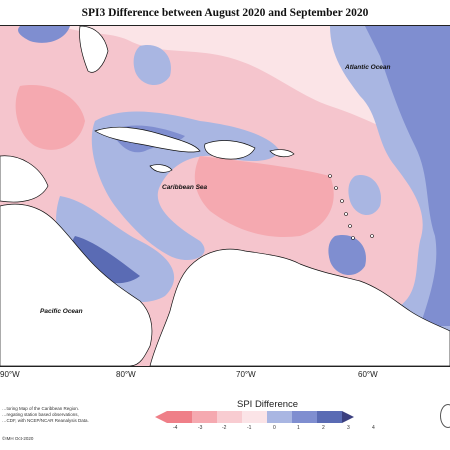 The image size is (450, 450). I want to click on central-america-land, so click(76, 284).